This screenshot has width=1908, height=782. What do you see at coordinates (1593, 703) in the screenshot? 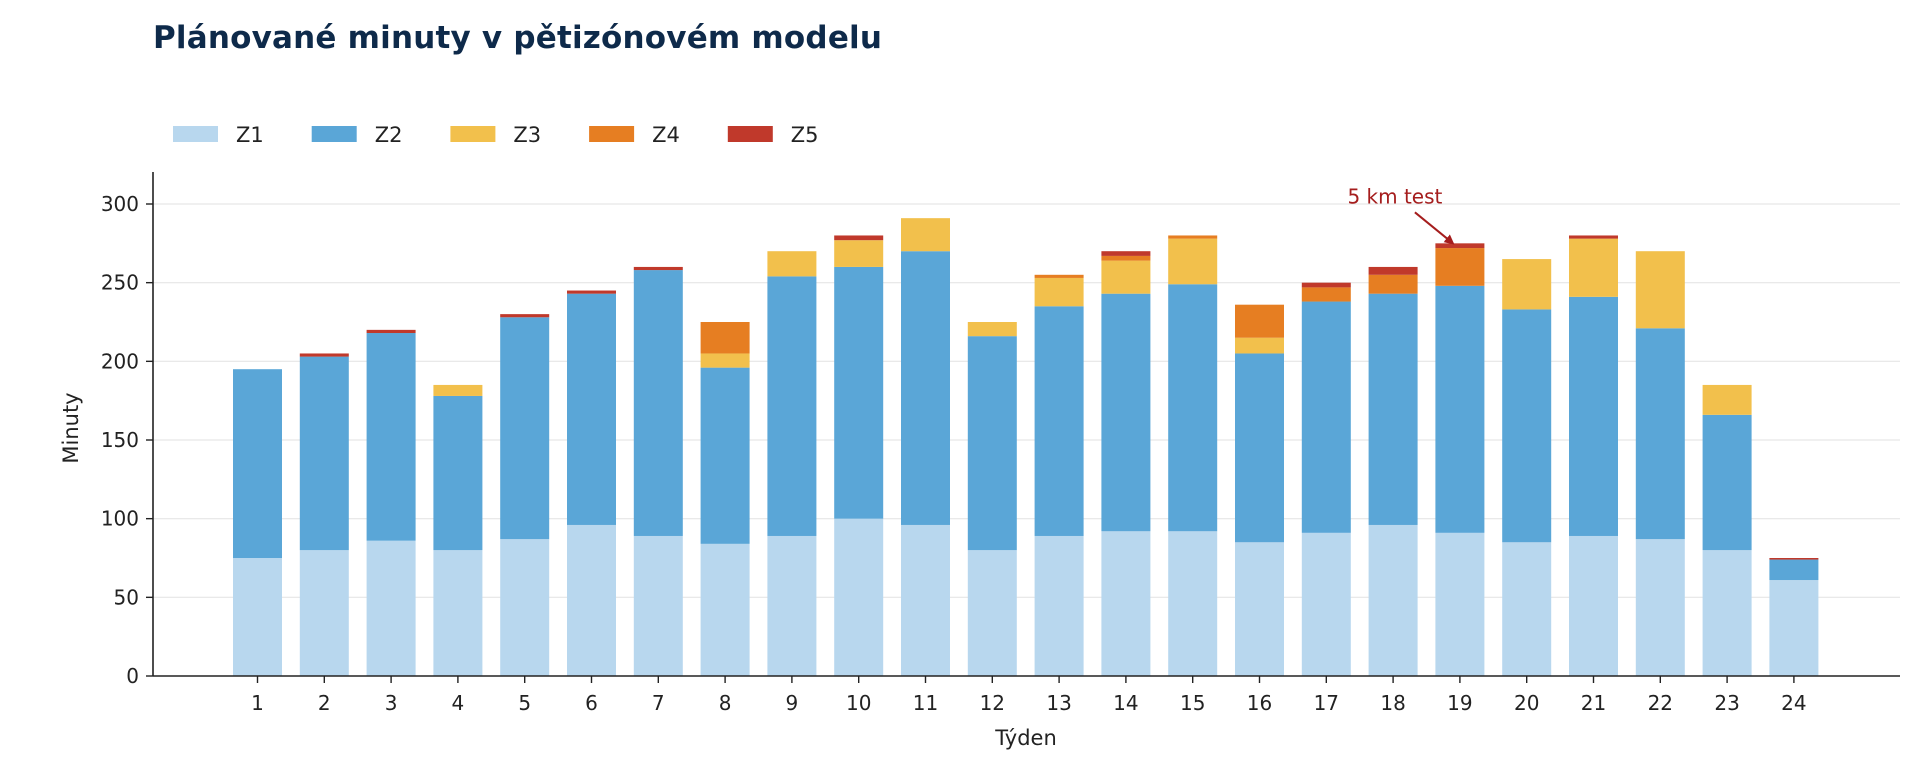
I see `x-tick-label: 21` at bounding box center [1593, 703].